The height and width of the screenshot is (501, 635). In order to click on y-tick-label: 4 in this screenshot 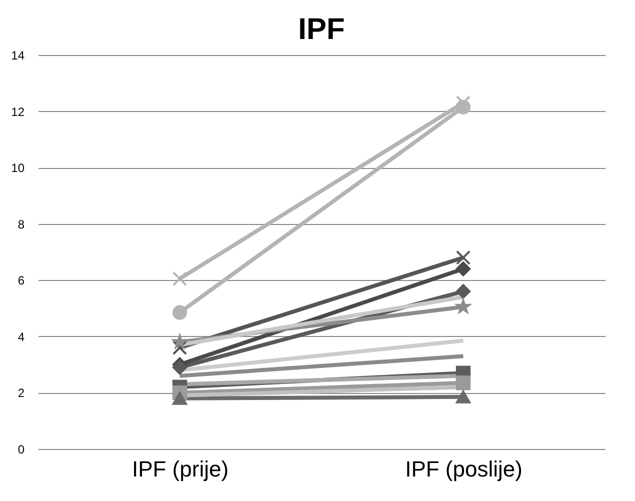, I will do `click(21, 337)`.